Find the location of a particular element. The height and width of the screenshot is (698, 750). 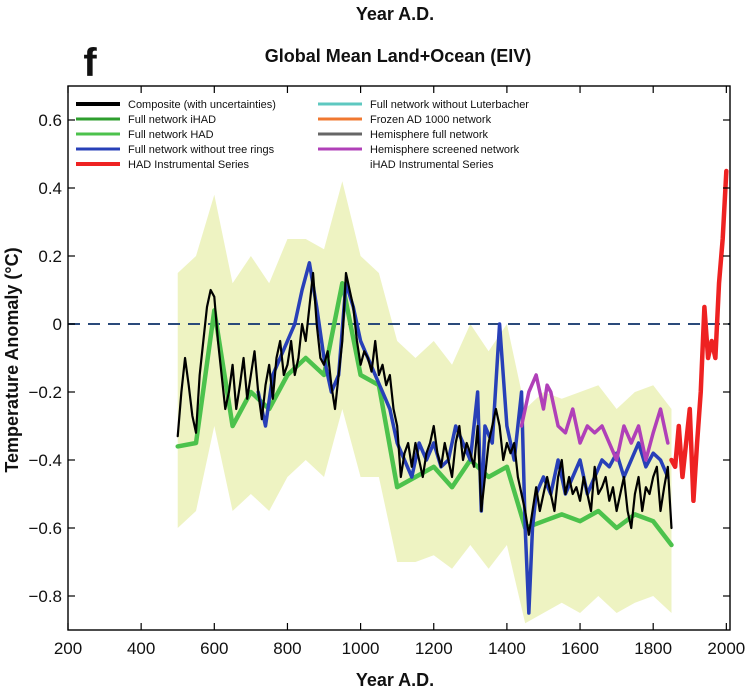

x-tick-label: 800 is located at coordinates (287, 648).